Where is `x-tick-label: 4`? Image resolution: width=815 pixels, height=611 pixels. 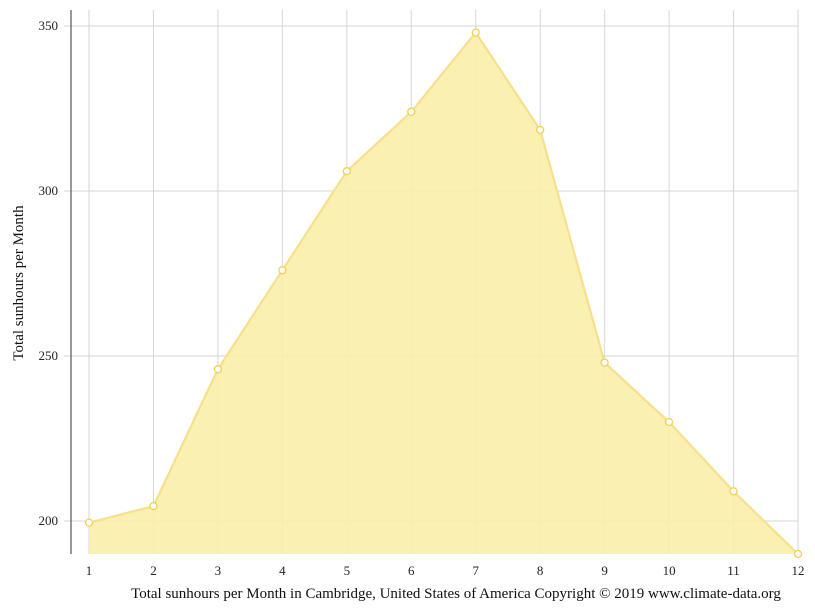
x-tick-label: 4 is located at coordinates (282, 570).